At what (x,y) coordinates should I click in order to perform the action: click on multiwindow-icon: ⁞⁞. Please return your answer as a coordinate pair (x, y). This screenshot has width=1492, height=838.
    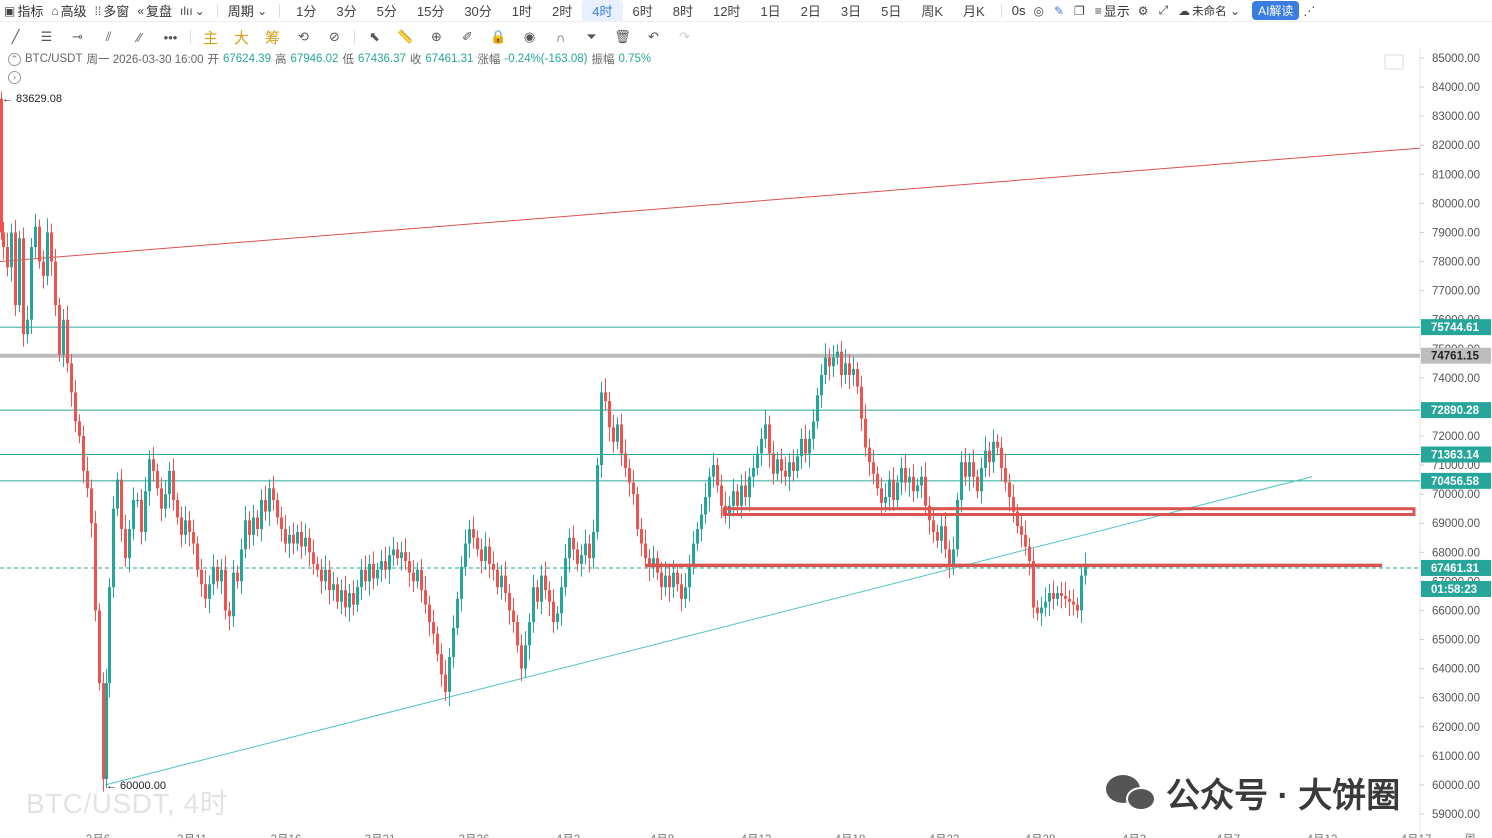
    Looking at the image, I should click on (98, 10).